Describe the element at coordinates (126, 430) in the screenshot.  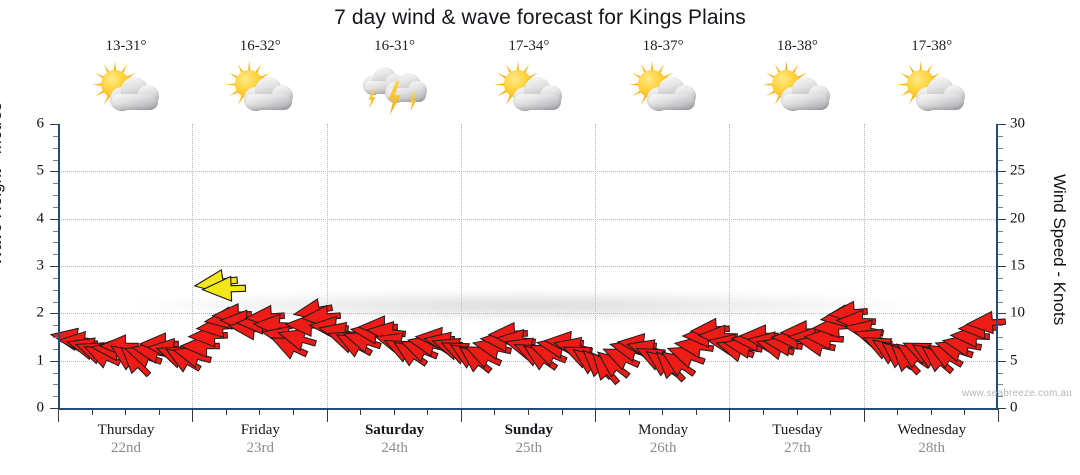
I see `day-name: Thursday` at that location.